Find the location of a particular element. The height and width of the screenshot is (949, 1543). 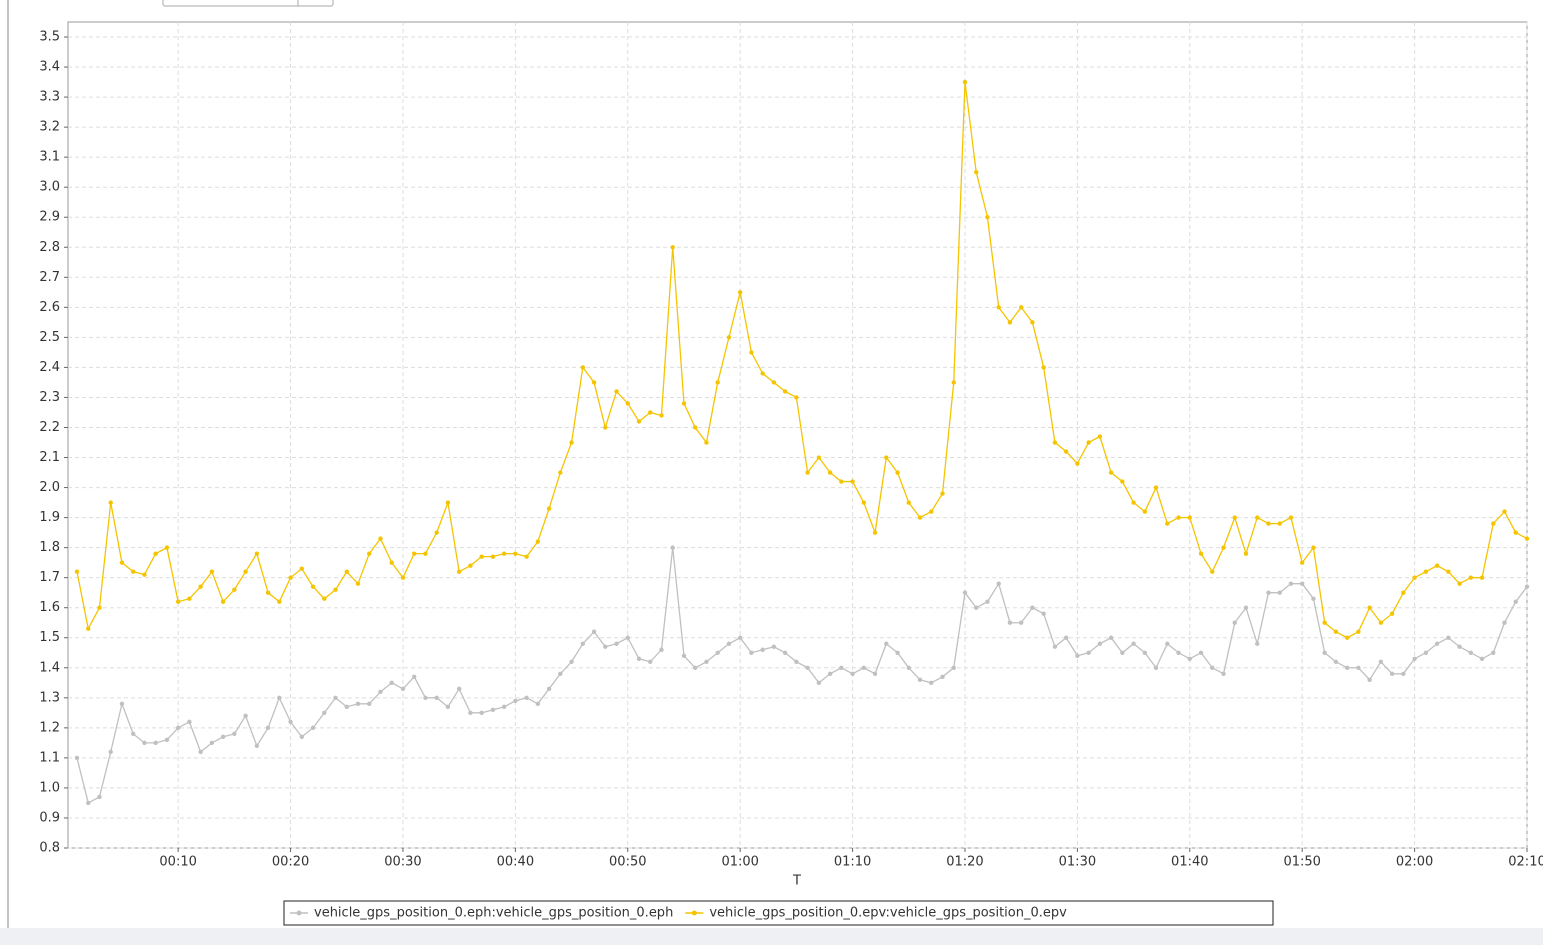

y-tick-label: 2.4 is located at coordinates (49, 367).